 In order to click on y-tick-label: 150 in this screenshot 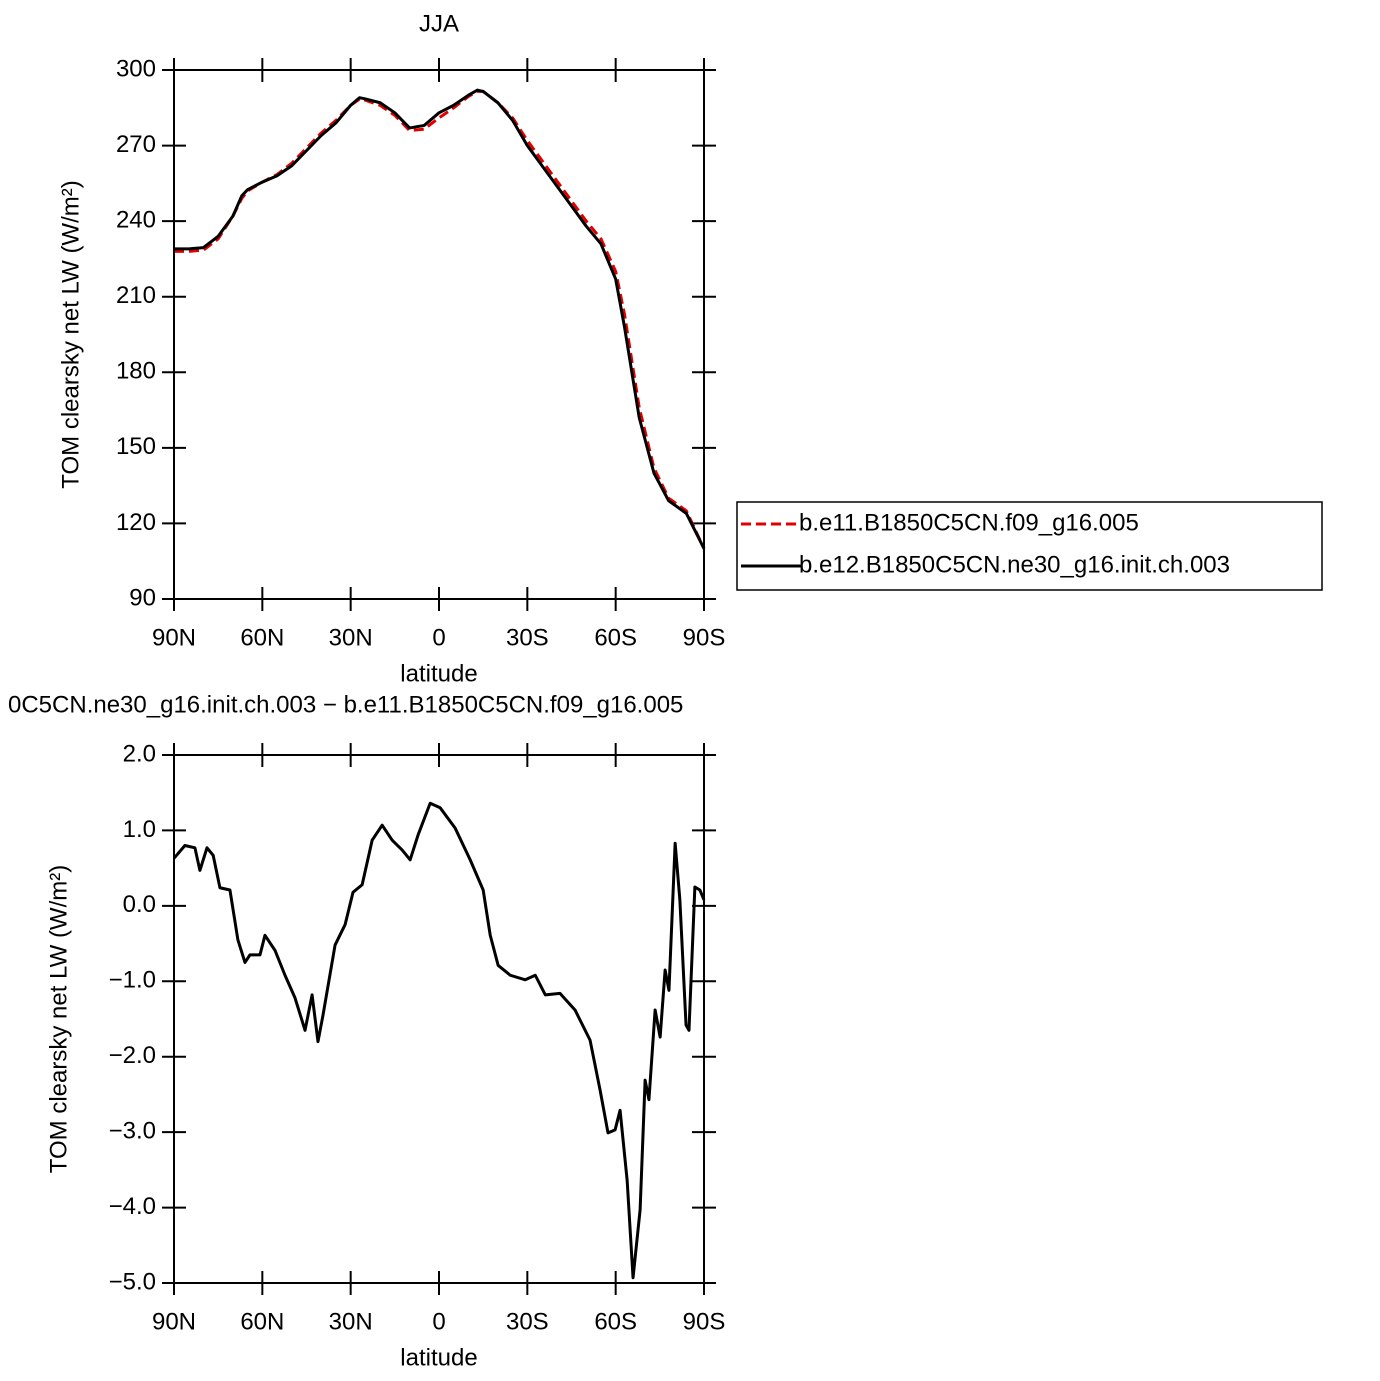, I will do `click(136, 446)`.